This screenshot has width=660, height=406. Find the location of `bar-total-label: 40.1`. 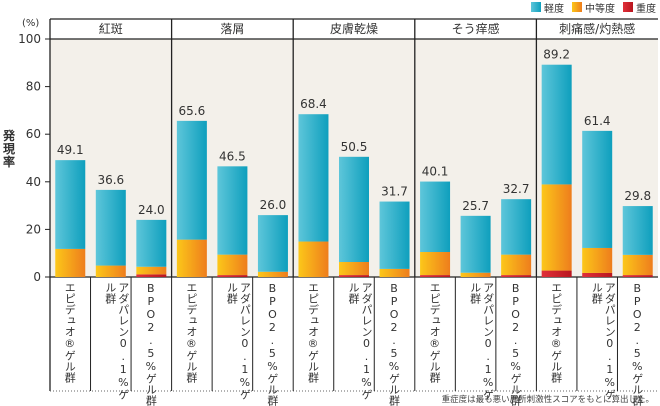

bar-total-label: 40.1 is located at coordinates (435, 172).